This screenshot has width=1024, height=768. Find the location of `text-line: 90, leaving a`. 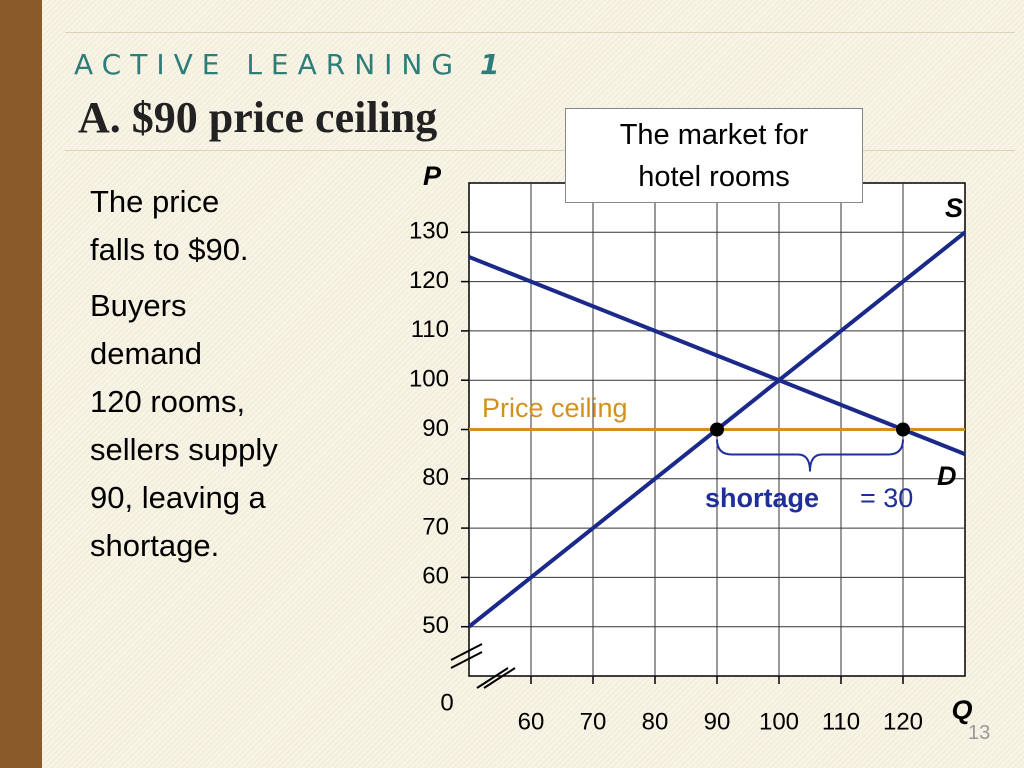

text-line: 90, leaving a is located at coordinates (178, 497).